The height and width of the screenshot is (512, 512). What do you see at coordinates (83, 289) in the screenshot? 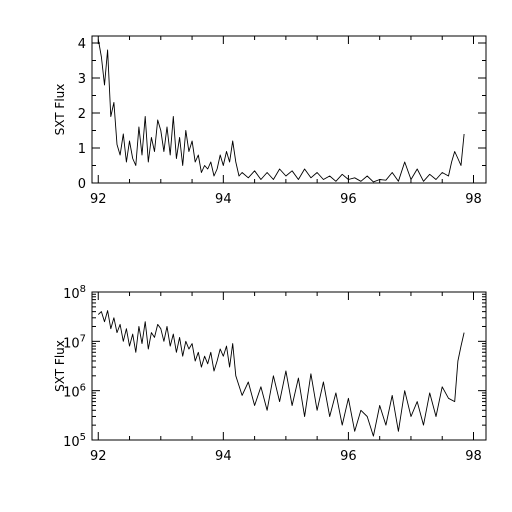
I see `y-tick-exponent: 8` at bounding box center [83, 289].